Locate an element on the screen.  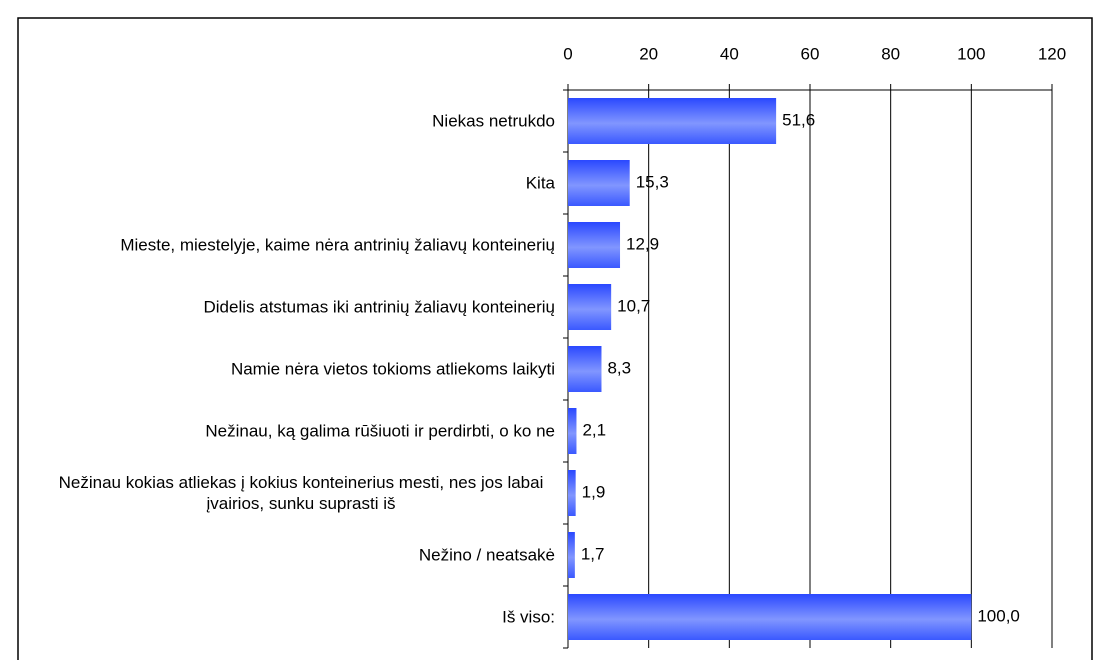
x-tick-label: 100 is located at coordinates (971, 53).